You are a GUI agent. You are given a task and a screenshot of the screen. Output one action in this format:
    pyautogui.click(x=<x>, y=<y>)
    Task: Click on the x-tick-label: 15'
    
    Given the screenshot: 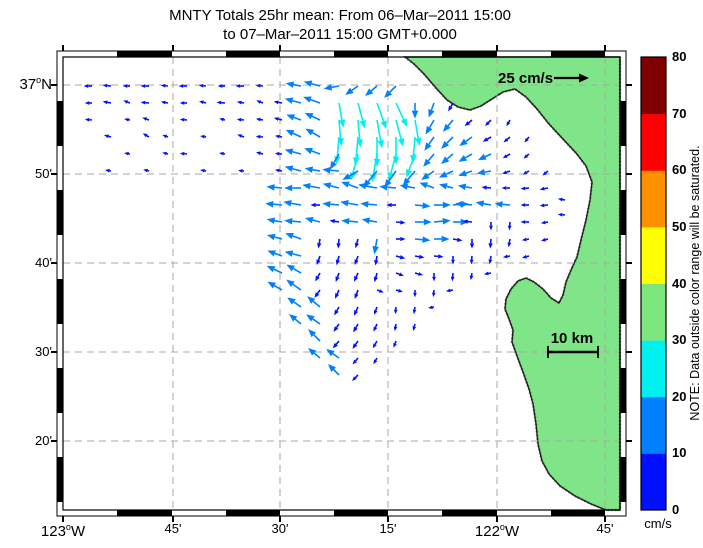 What is the action you would take?
    pyautogui.click(x=388, y=528)
    